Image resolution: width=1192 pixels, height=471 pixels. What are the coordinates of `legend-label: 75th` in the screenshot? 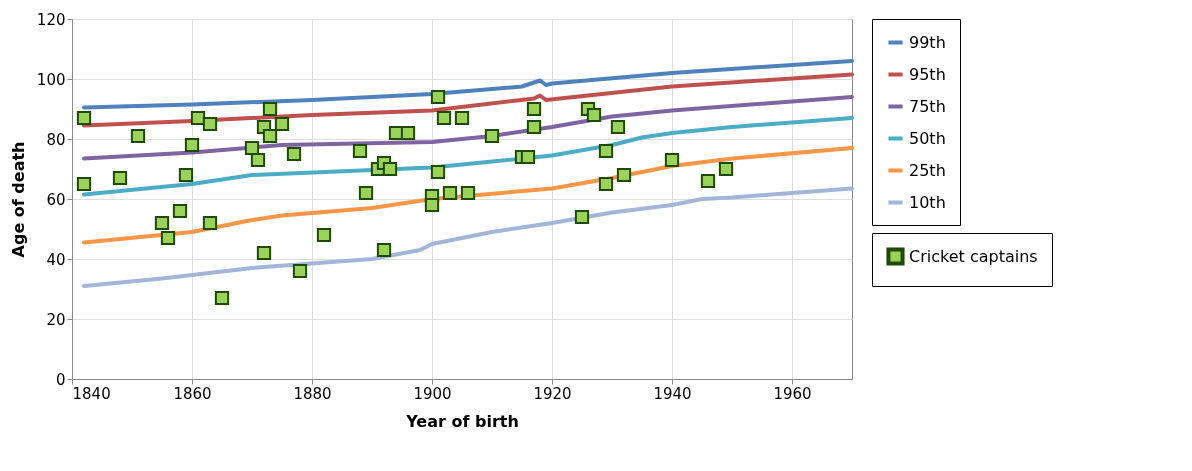 It's located at (927, 106).